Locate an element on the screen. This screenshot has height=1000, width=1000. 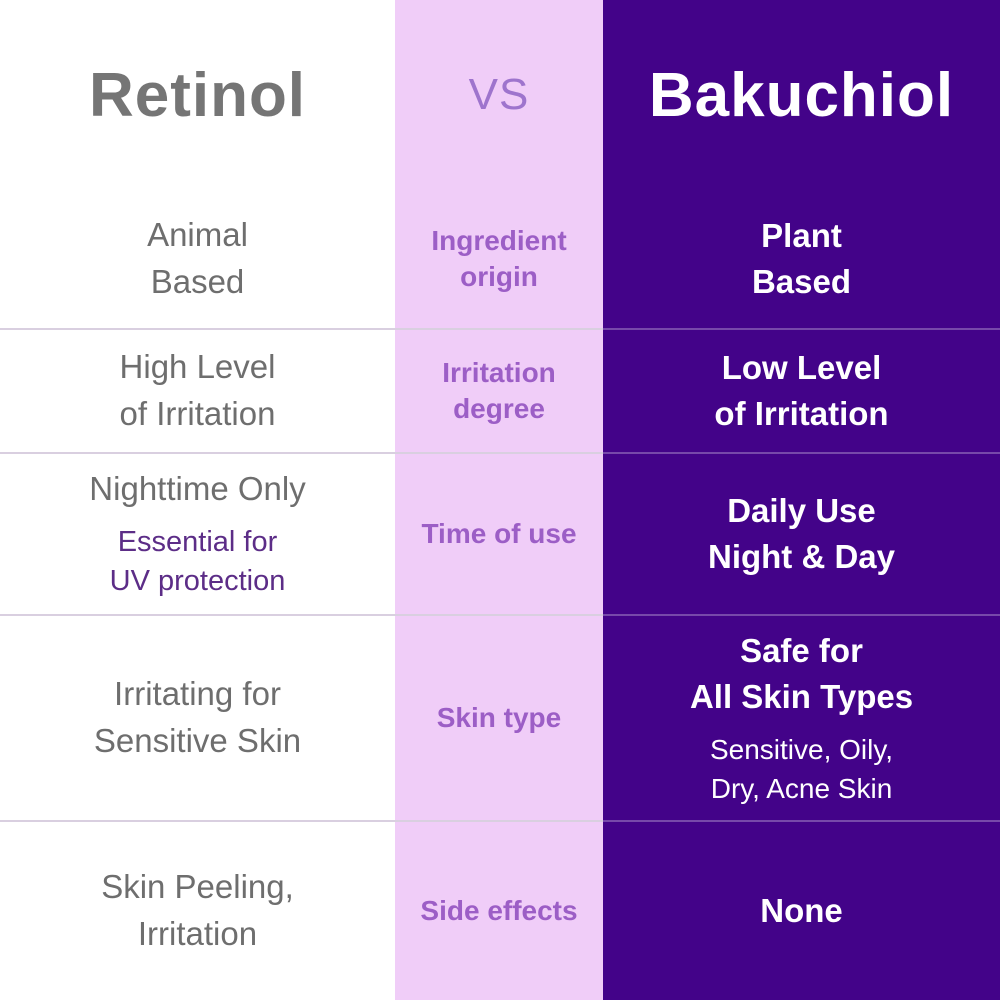
category-irritation-degree-cell: Irritation degree is located at coordinates (499, 390).